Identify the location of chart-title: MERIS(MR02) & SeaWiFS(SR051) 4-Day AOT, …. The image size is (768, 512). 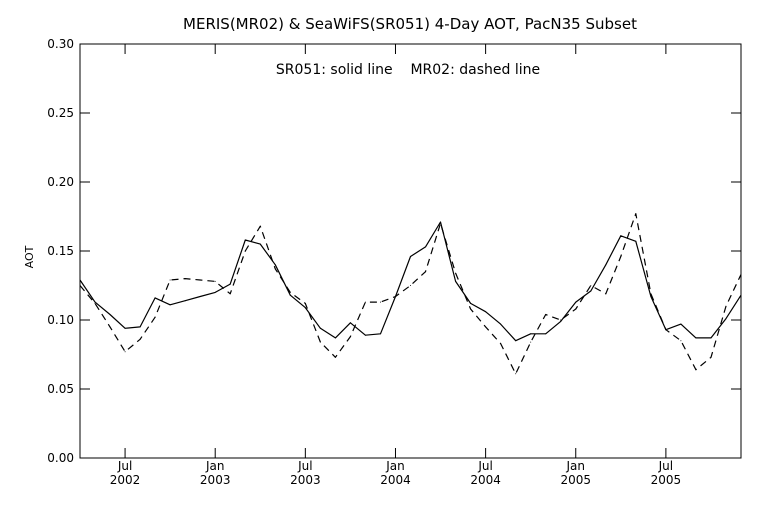
(410, 24).